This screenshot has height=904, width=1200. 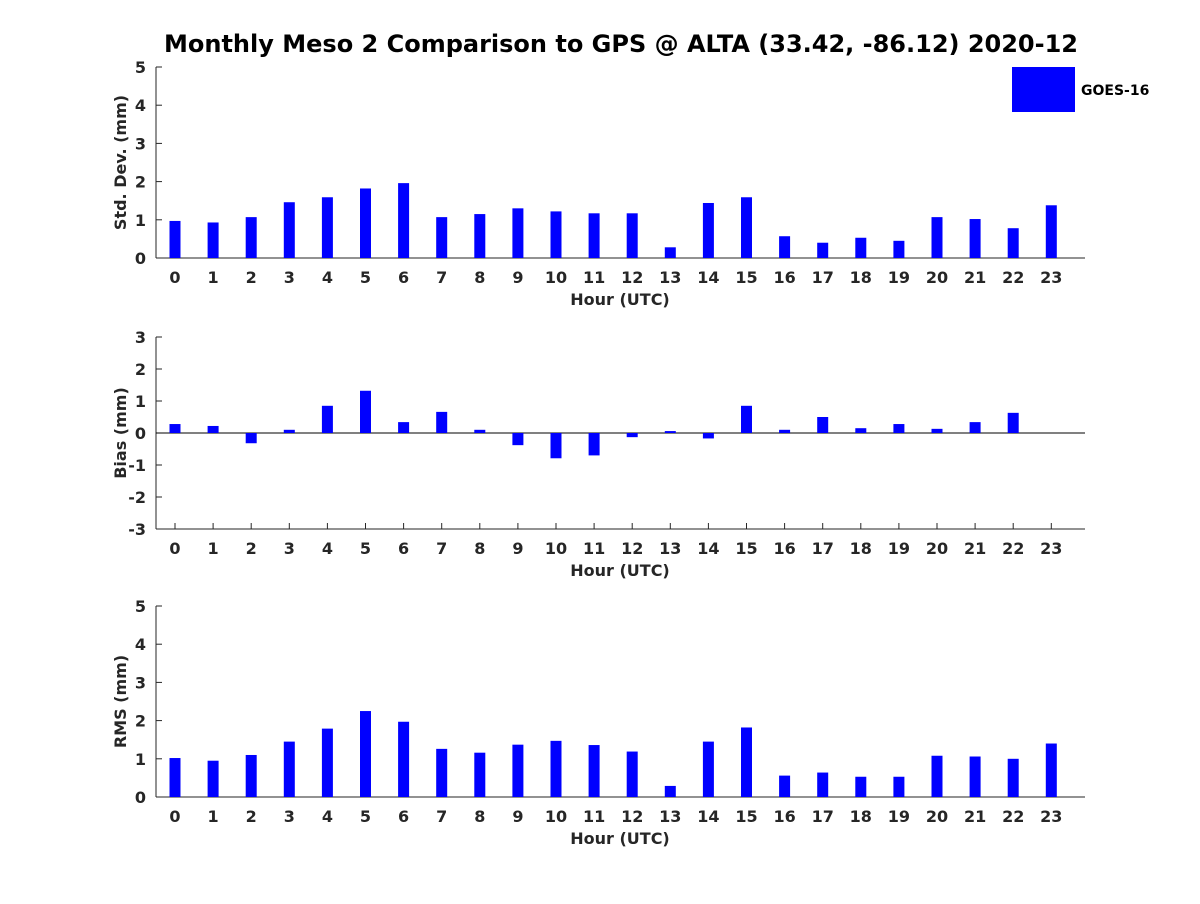 I want to click on y-axis-title: Bias (mm), so click(x=120, y=433).